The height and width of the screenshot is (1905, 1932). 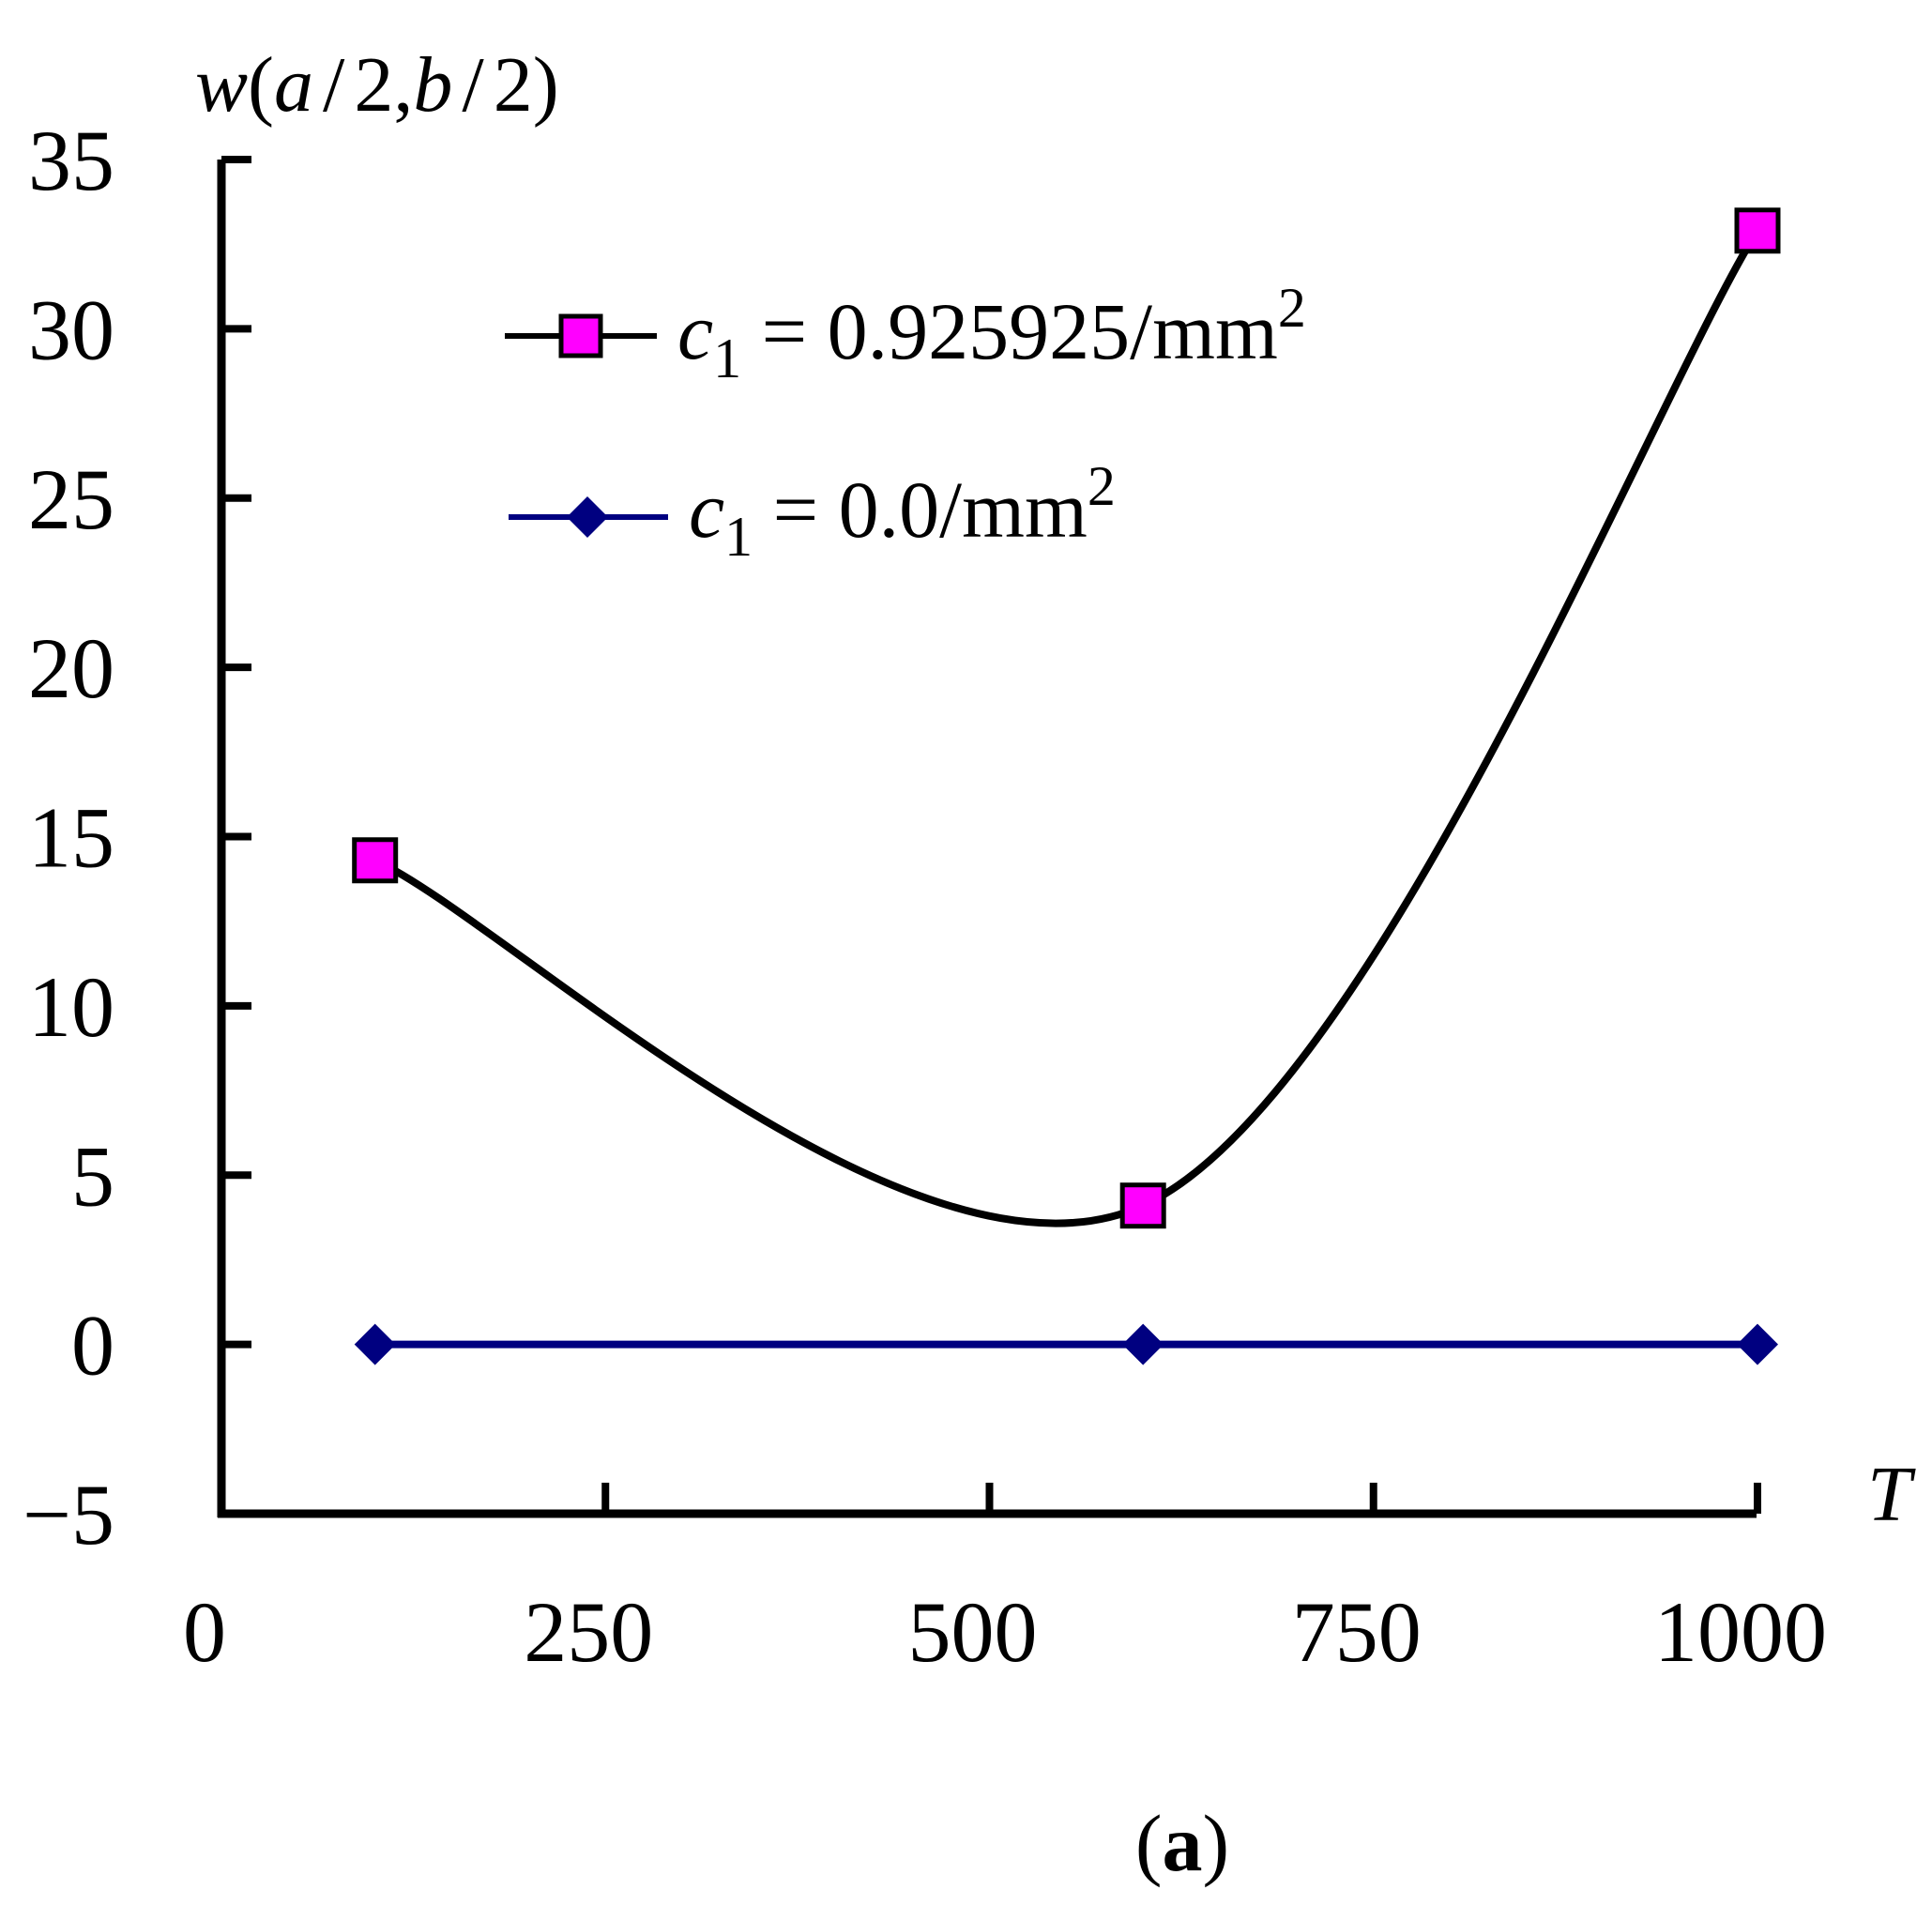 What do you see at coordinates (1005, 1581) in the screenshot?
I see `x-ticks: 0 250 500 750 1000` at bounding box center [1005, 1581].